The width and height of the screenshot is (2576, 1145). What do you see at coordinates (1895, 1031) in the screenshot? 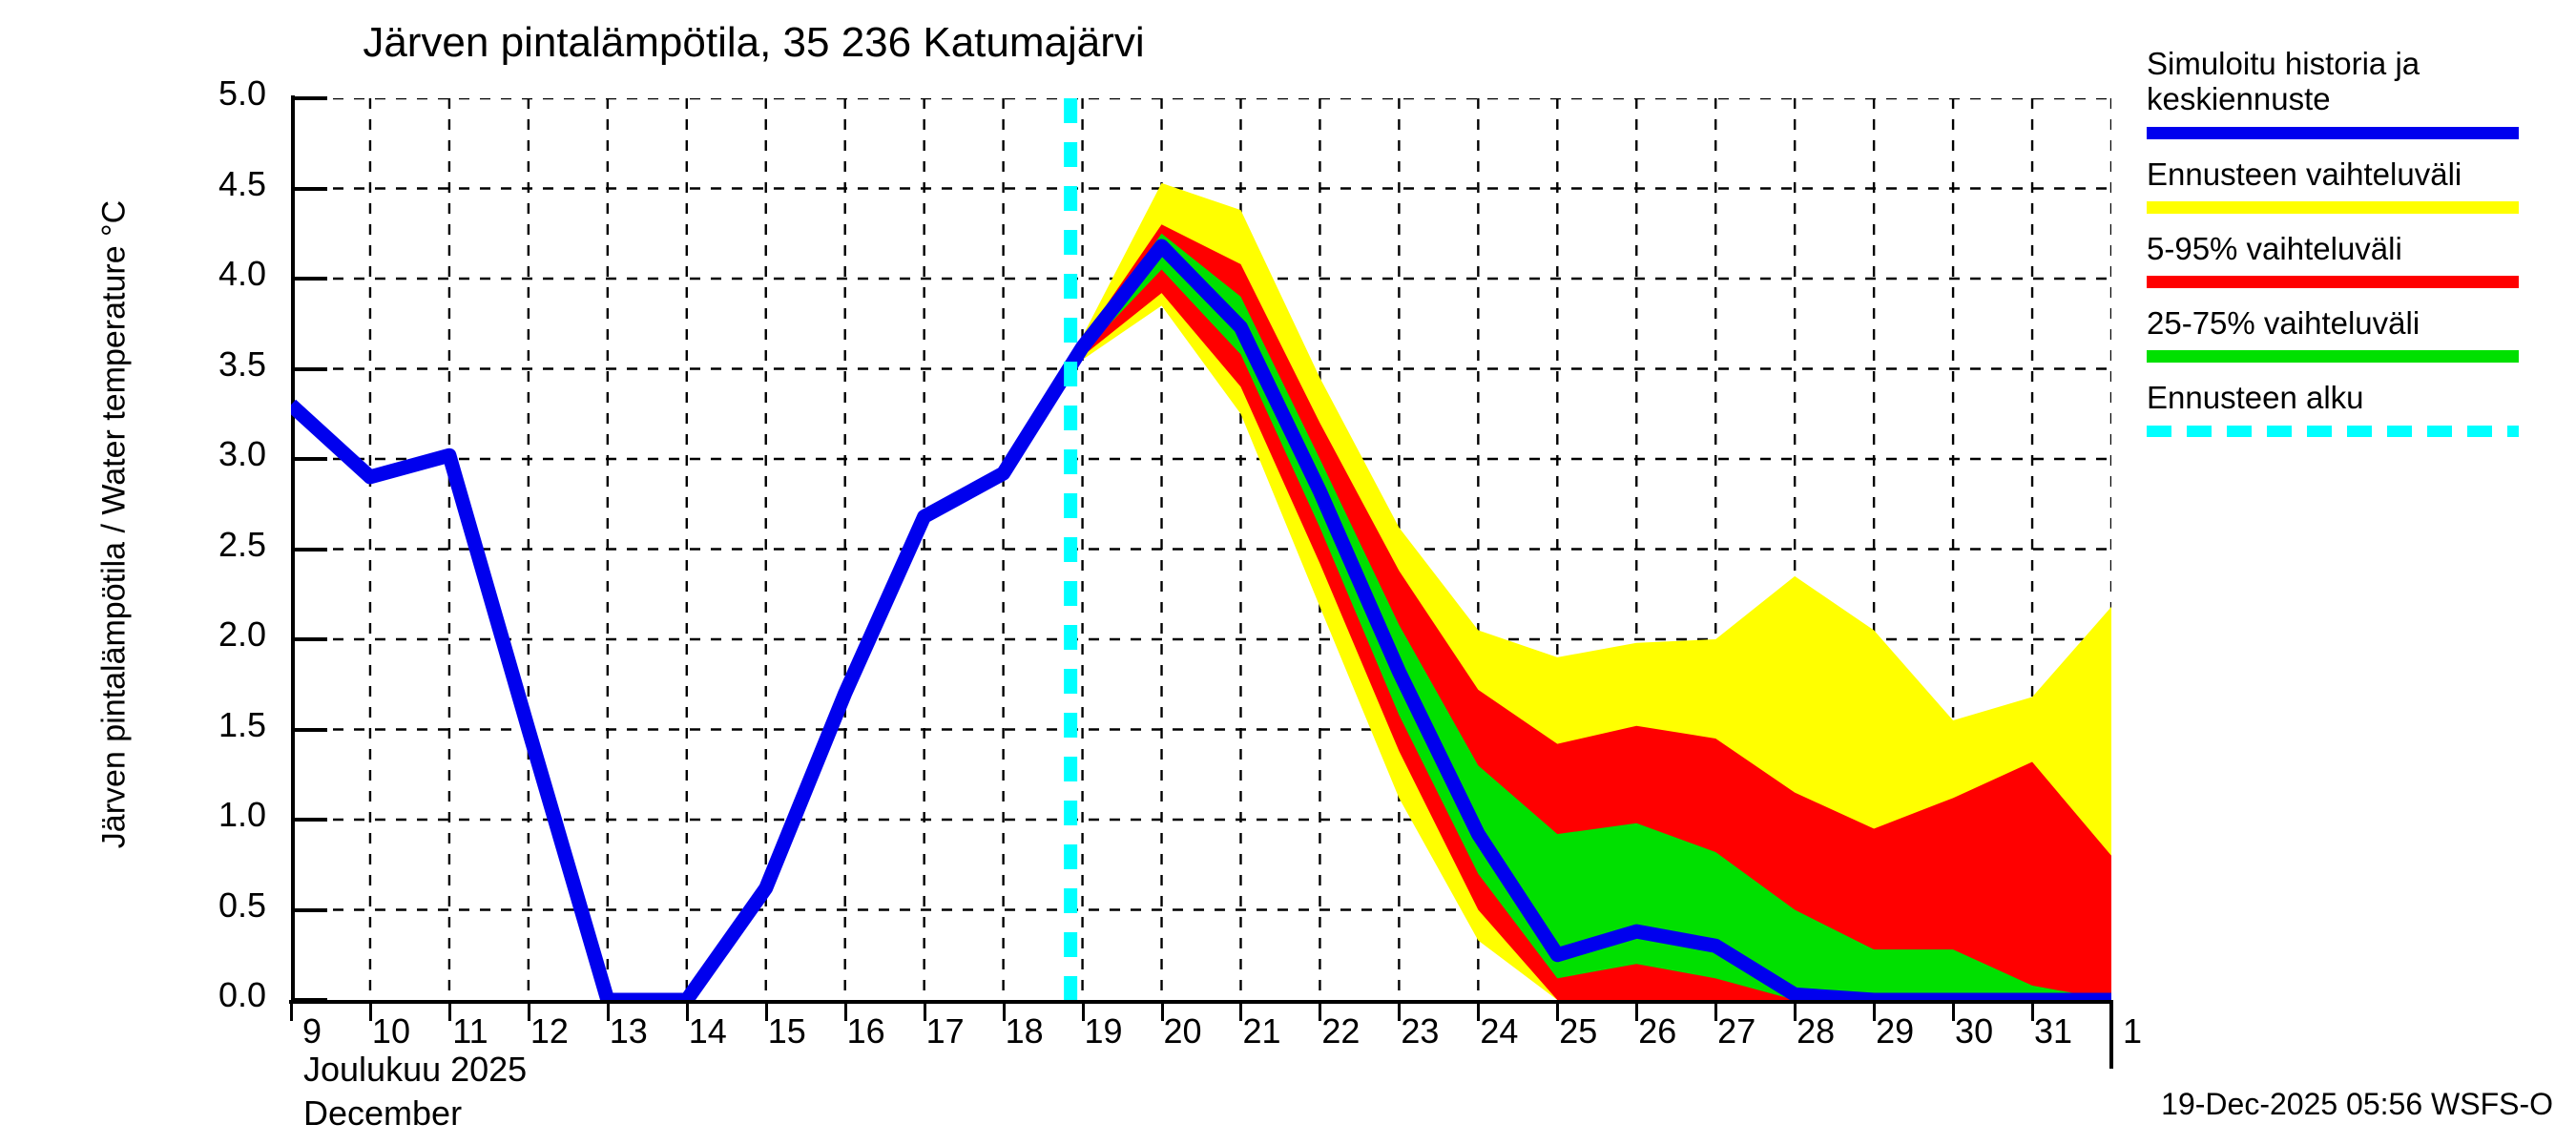
I see `x-tick-label: 29` at bounding box center [1895, 1031].